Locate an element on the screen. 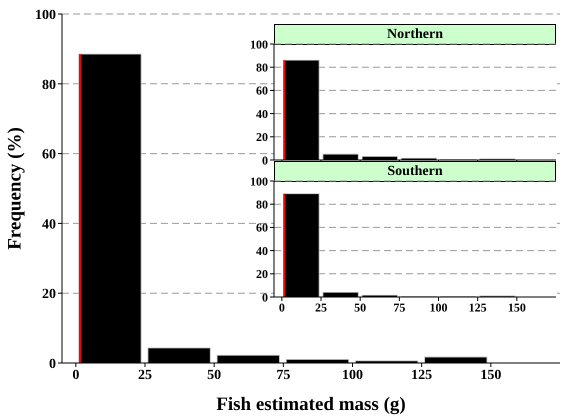 The image size is (565, 418). chart-title: Southern is located at coordinates (415, 171).